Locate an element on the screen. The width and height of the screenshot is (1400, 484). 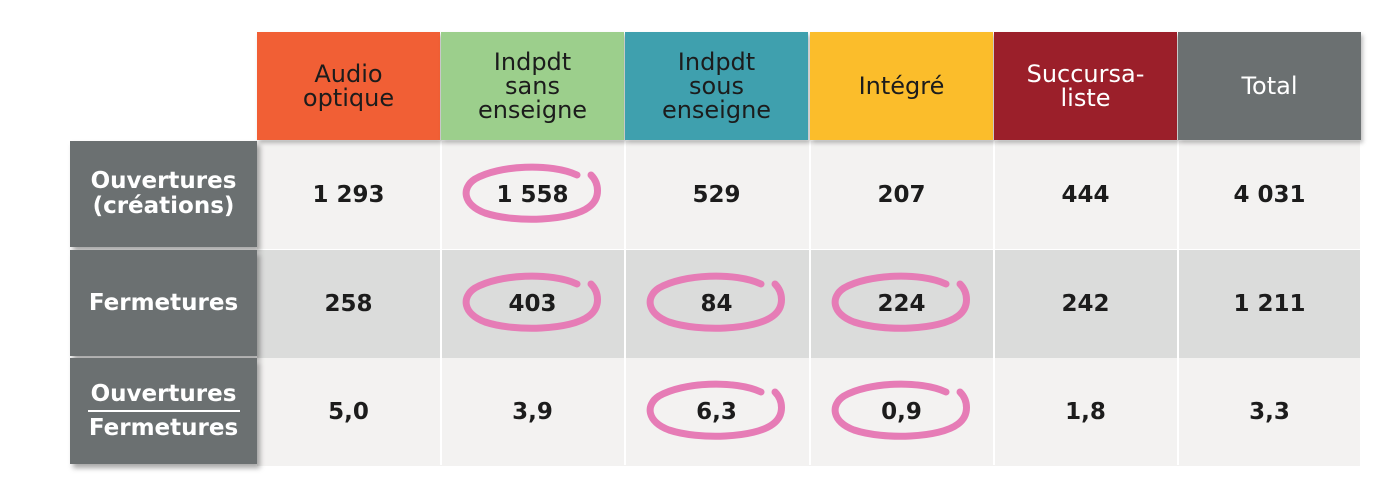
table-cell: 258 is located at coordinates (348, 304).